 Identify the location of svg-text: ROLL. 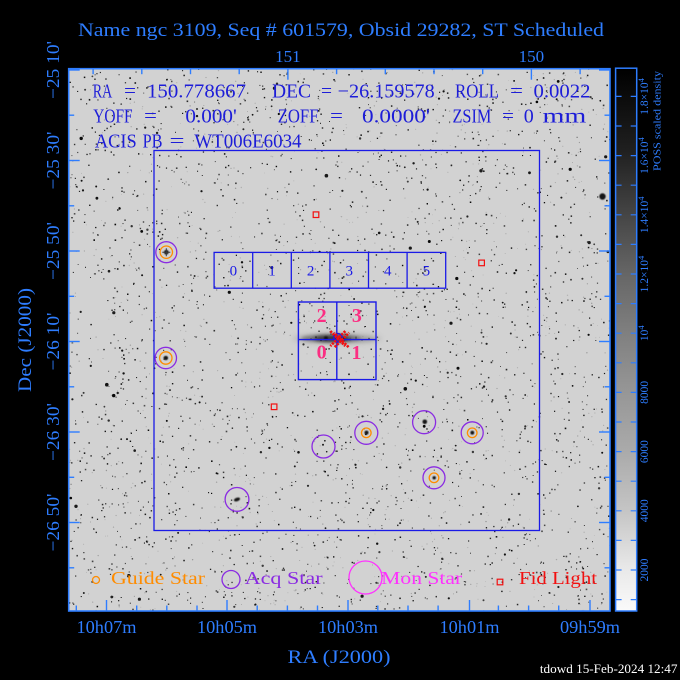
(477, 92).